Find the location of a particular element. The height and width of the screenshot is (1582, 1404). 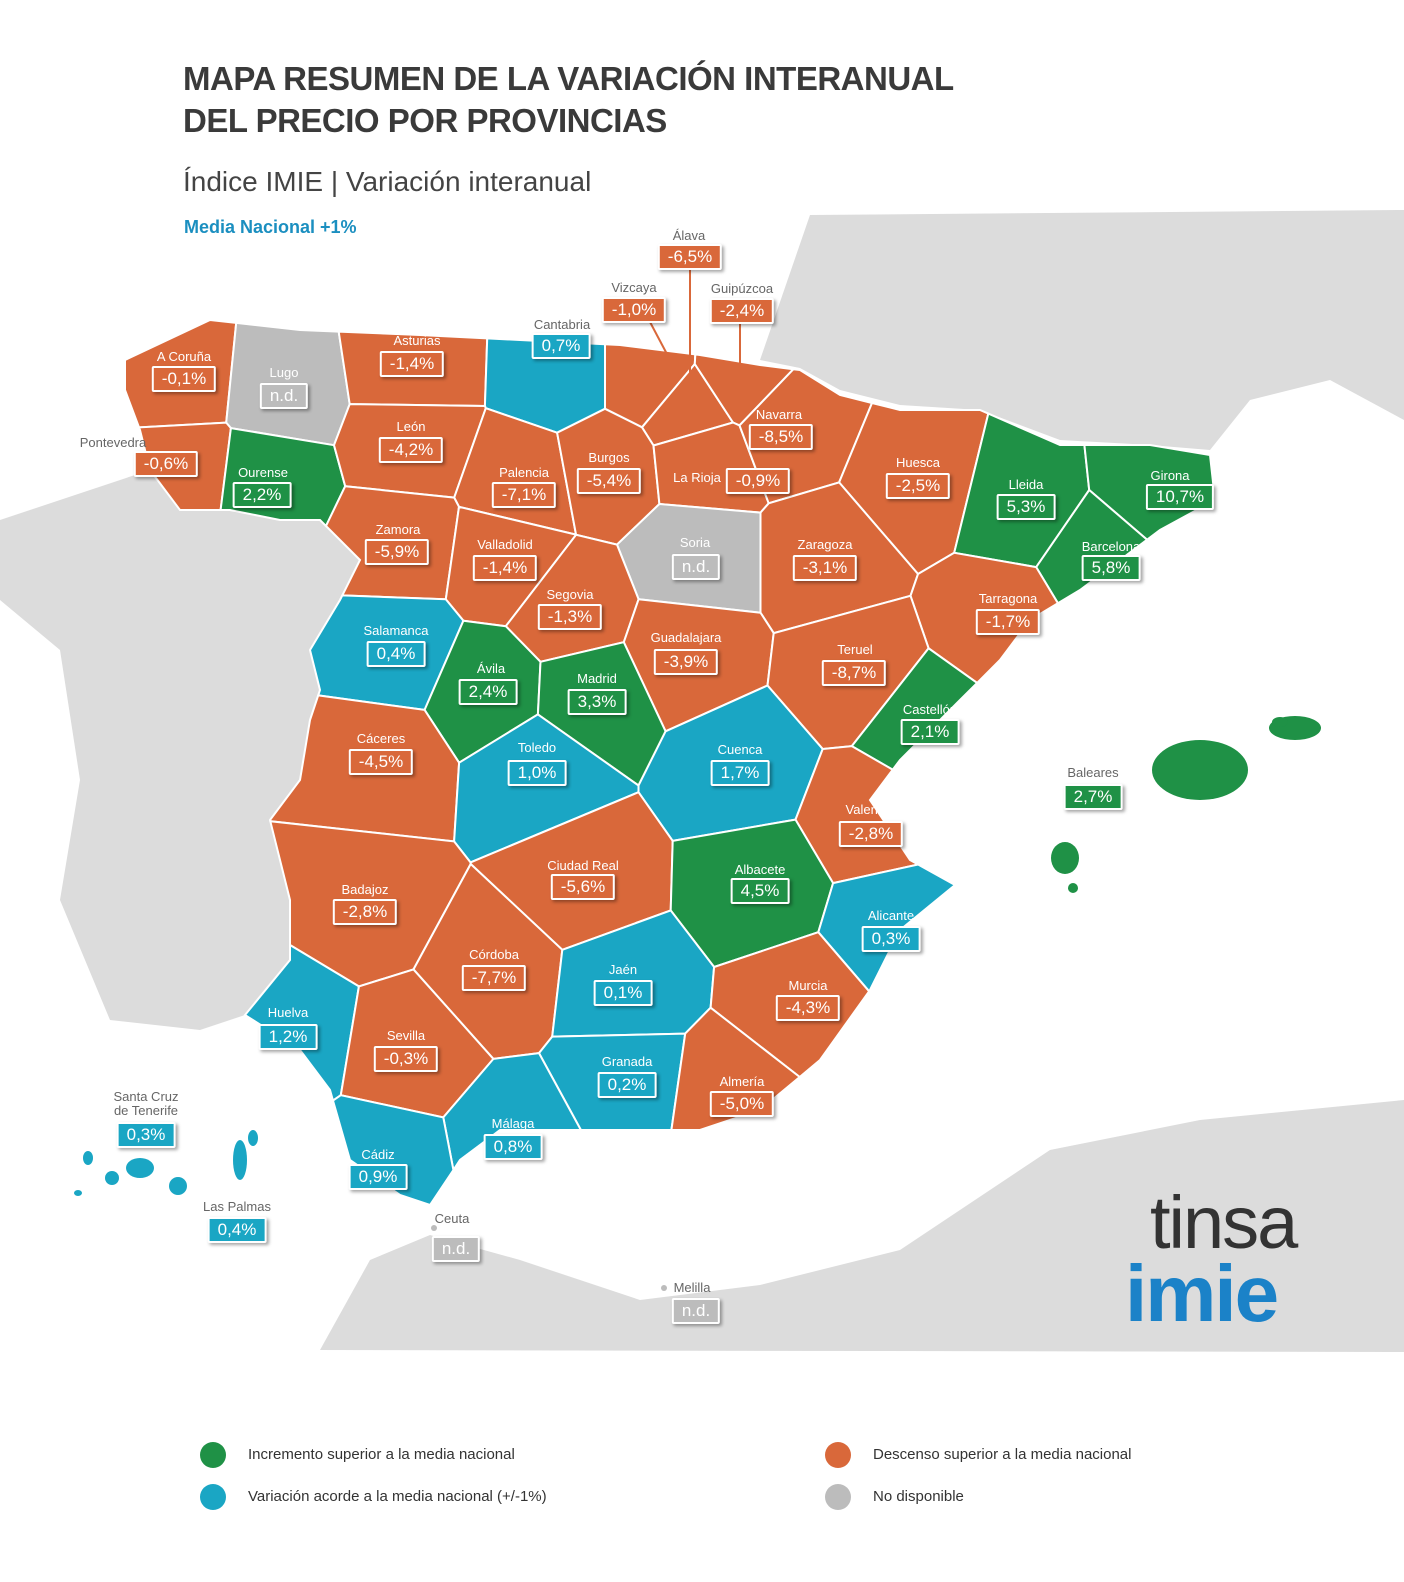

province-name: Girona is located at coordinates (1170, 475).